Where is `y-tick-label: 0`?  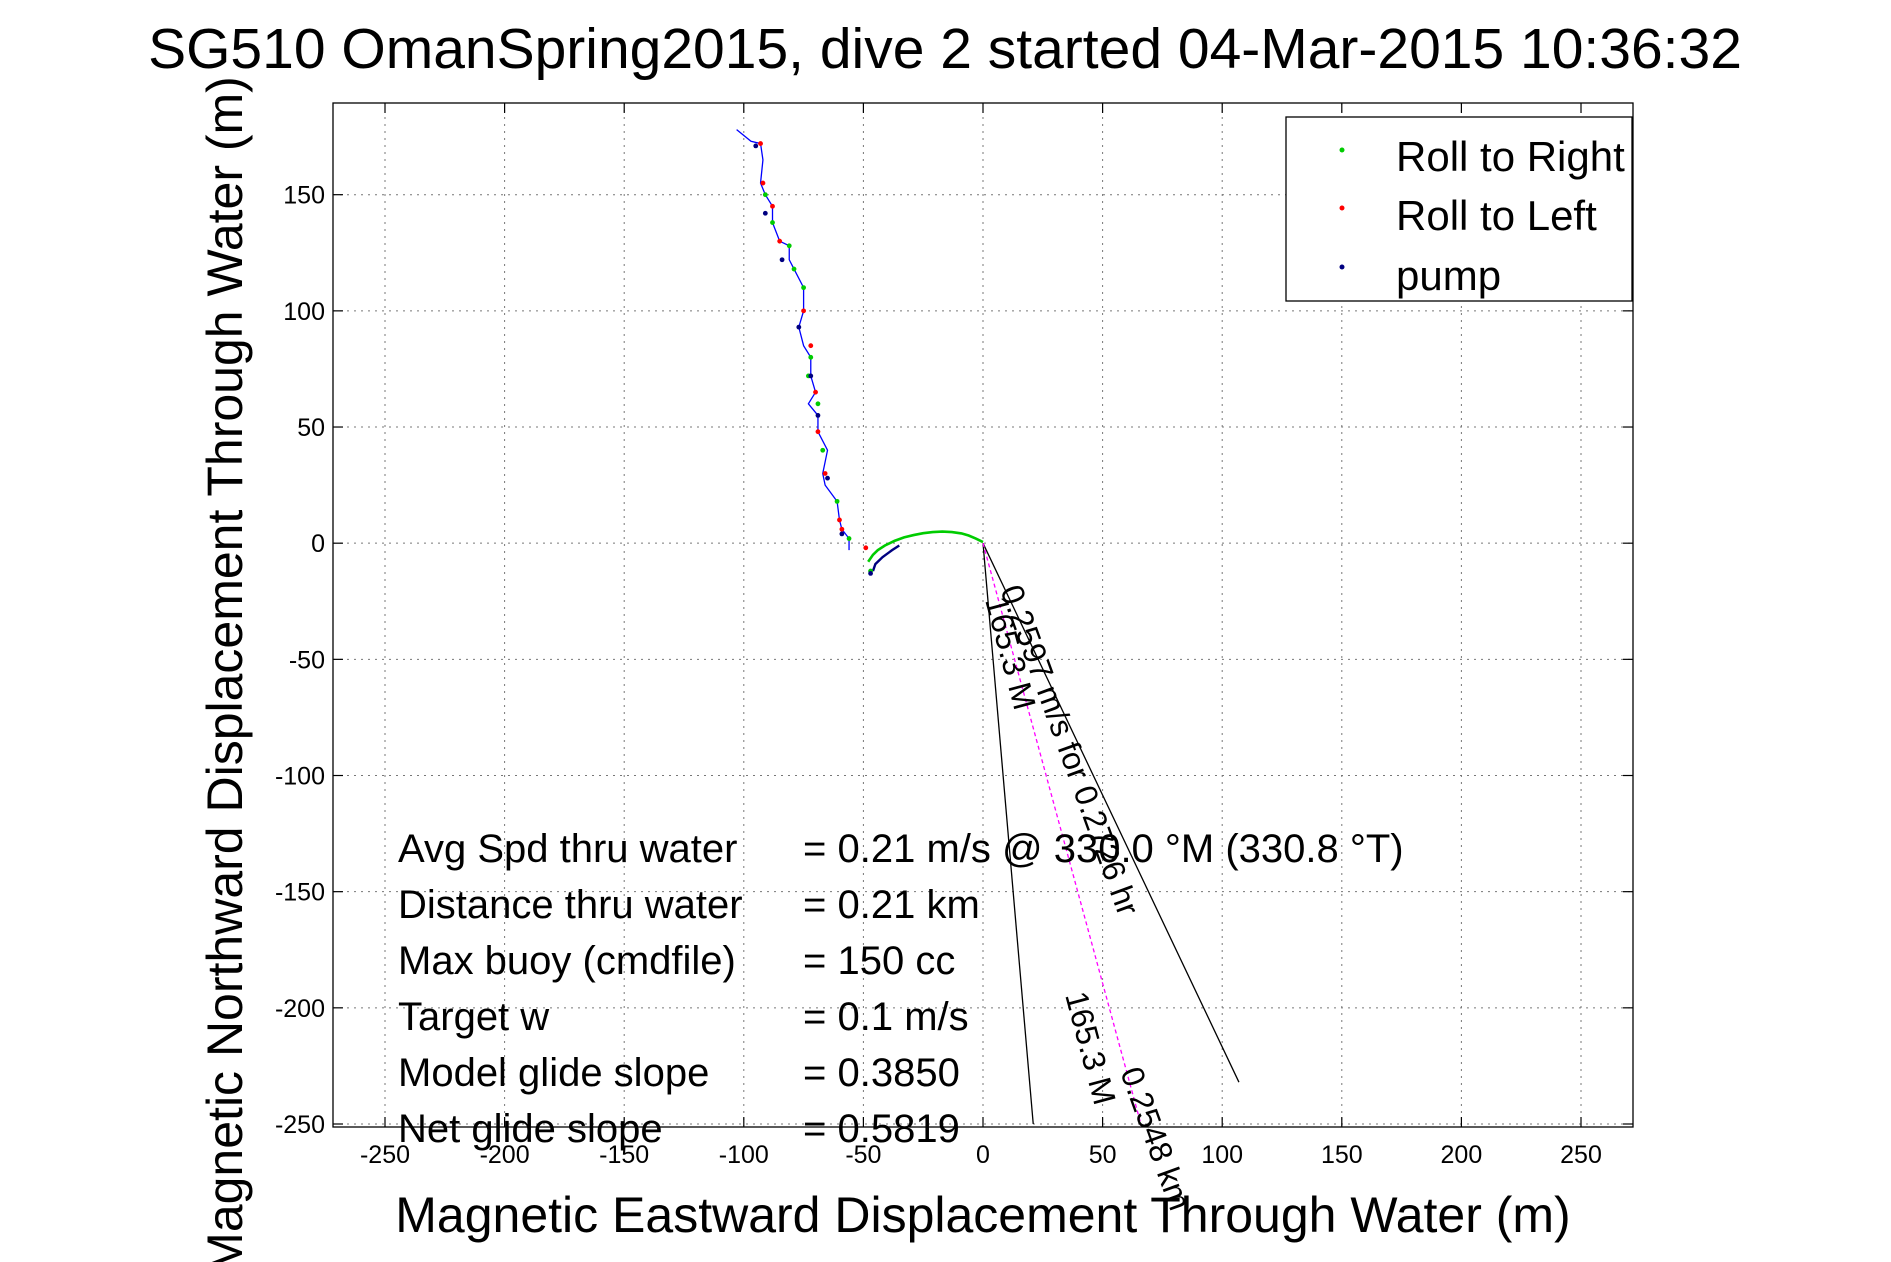 y-tick-label: 0 is located at coordinates (318, 544).